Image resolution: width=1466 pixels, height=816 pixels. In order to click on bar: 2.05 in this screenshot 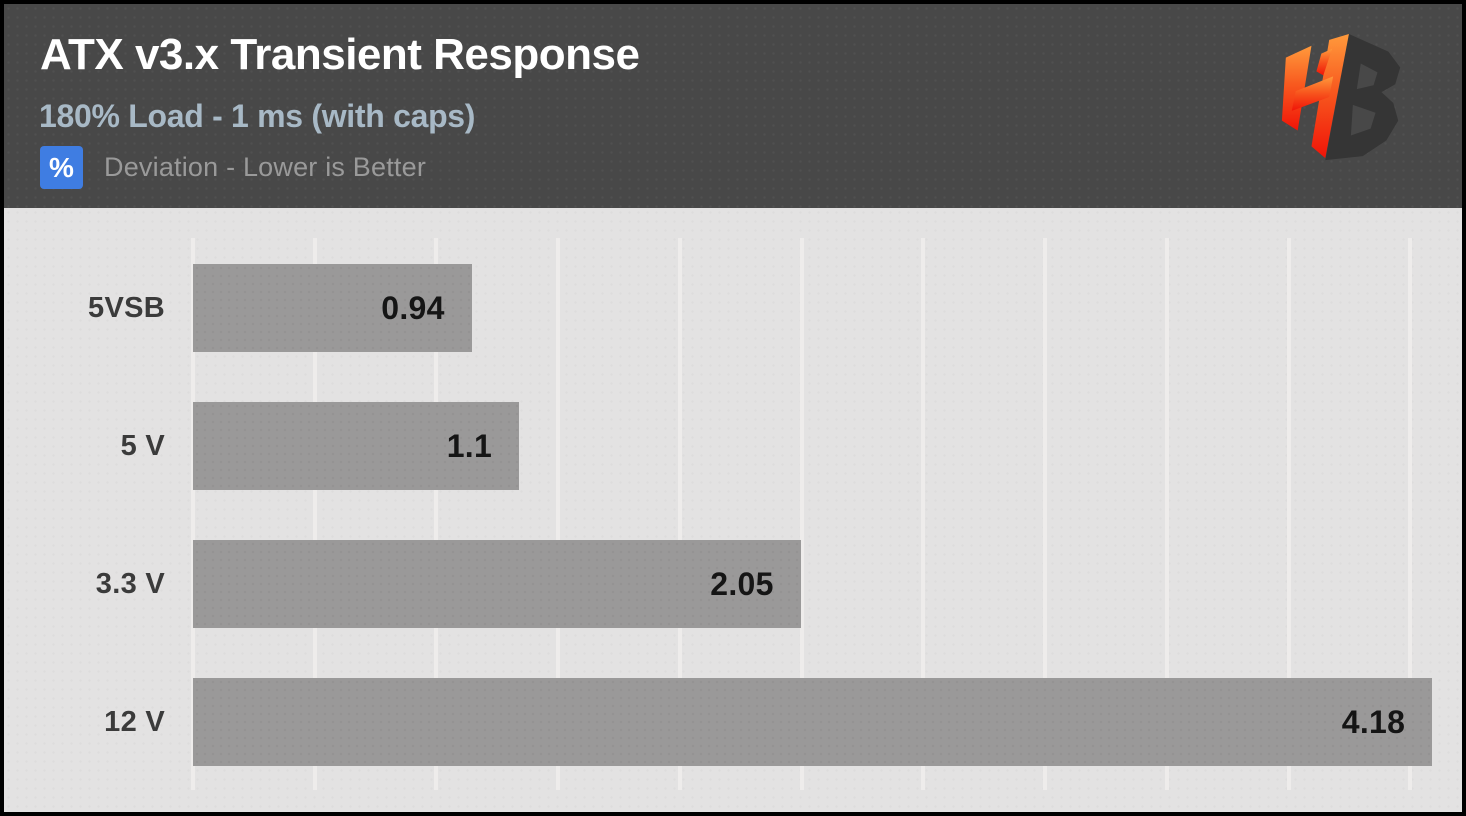, I will do `click(497, 584)`.